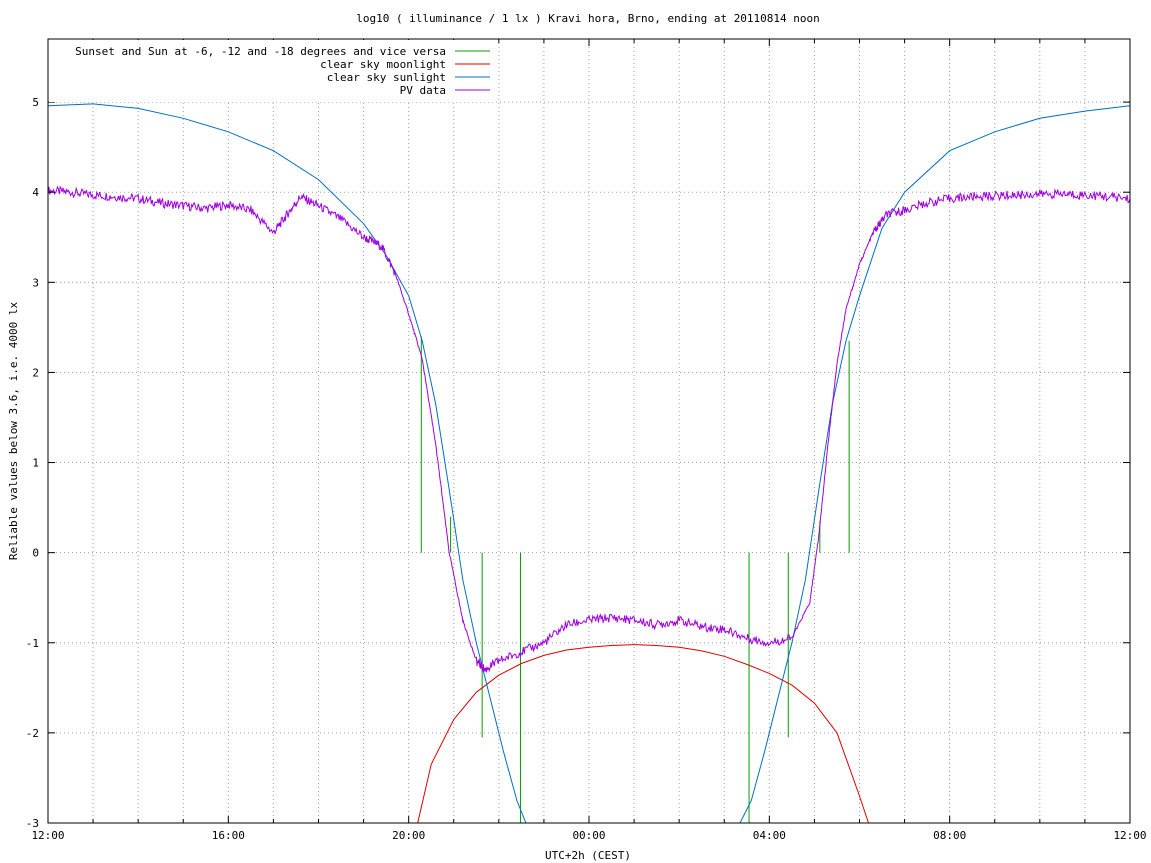 The width and height of the screenshot is (1151, 863). Describe the element at coordinates (35, 192) in the screenshot. I see `y-tick-label: 4` at that location.